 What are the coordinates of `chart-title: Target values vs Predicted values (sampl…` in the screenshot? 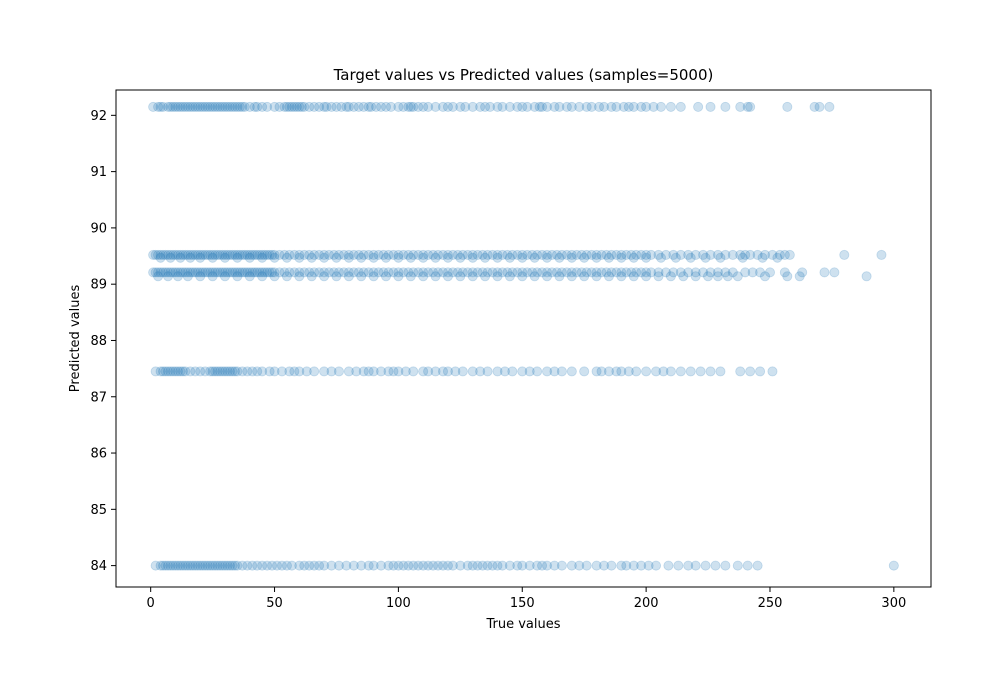 It's located at (523, 75).